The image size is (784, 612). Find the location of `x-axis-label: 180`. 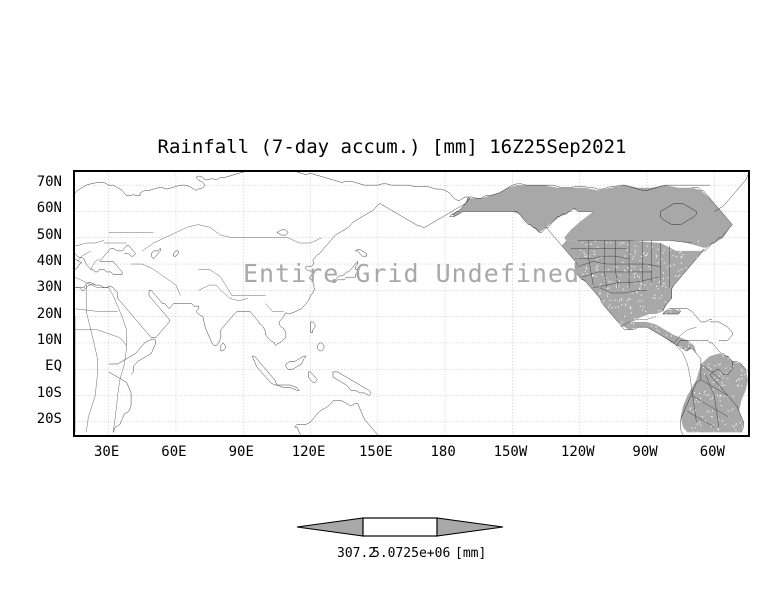

x-axis-label: 180 is located at coordinates (443, 452).